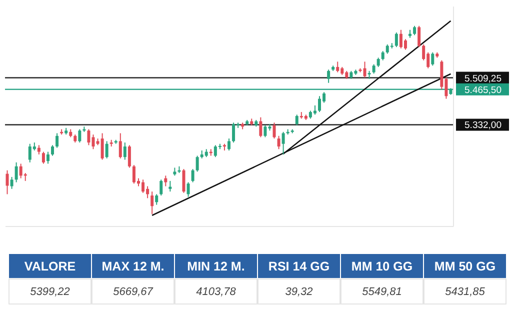 The height and width of the screenshot is (333, 517). What do you see at coordinates (133, 267) in the screenshot?
I see `category-label: MAX 12 M.` at bounding box center [133, 267].